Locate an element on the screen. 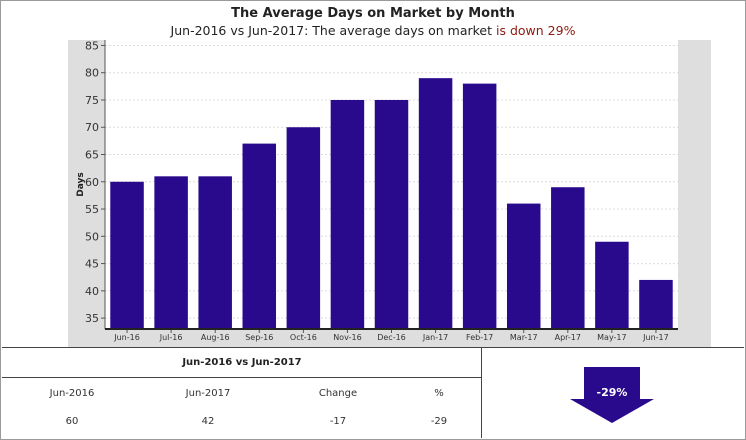 The width and height of the screenshot is (746, 440). x-tick-label: Nov-16 is located at coordinates (347, 337).